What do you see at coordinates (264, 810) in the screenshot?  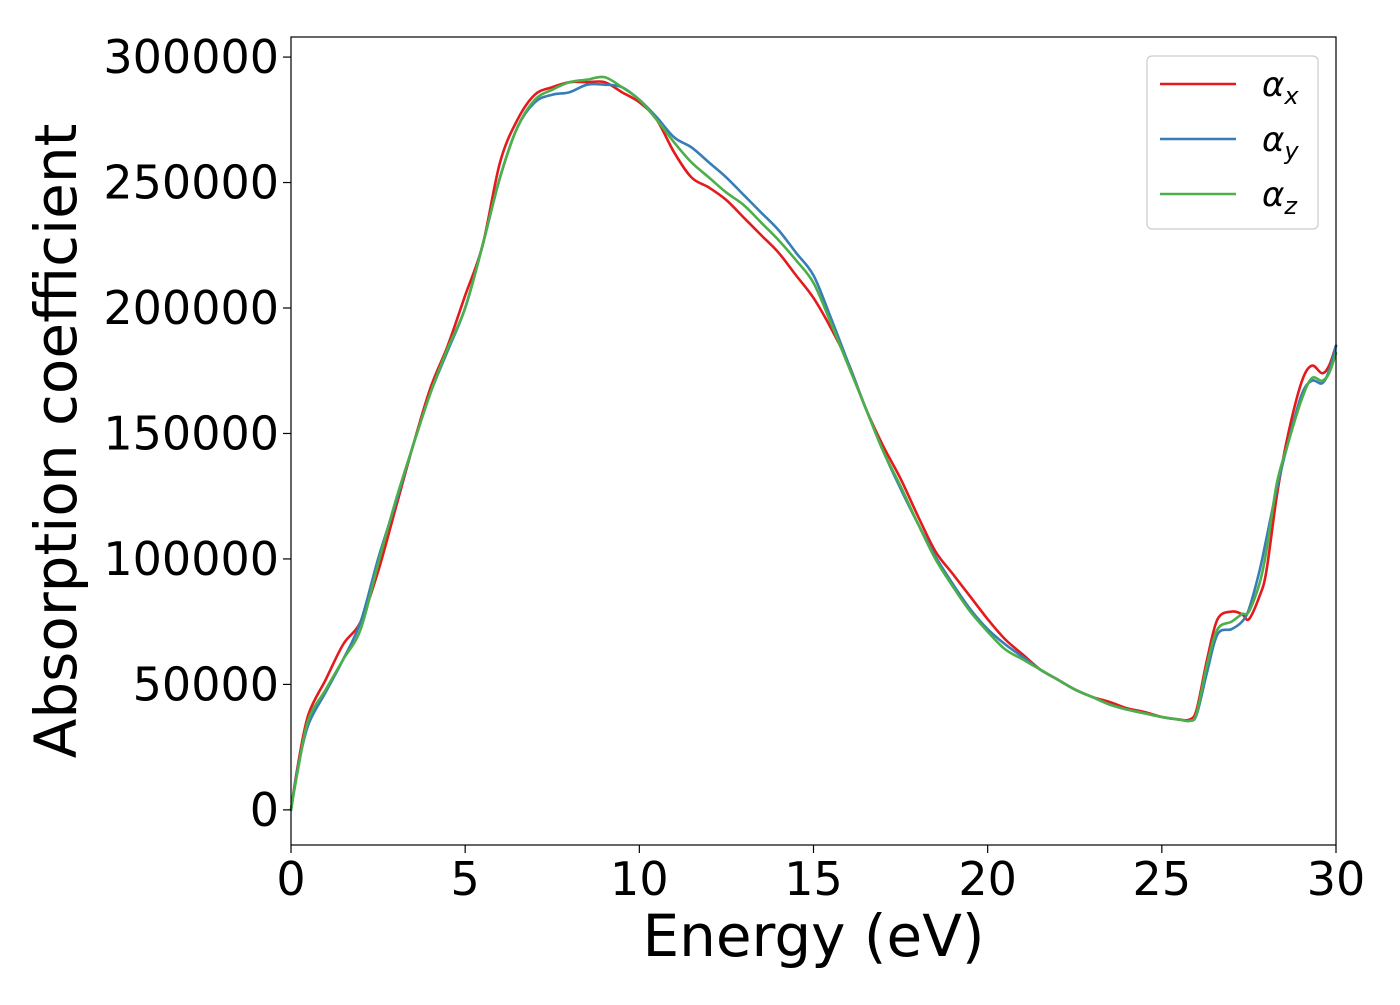 I see `y-tick-label: 0` at bounding box center [264, 810].